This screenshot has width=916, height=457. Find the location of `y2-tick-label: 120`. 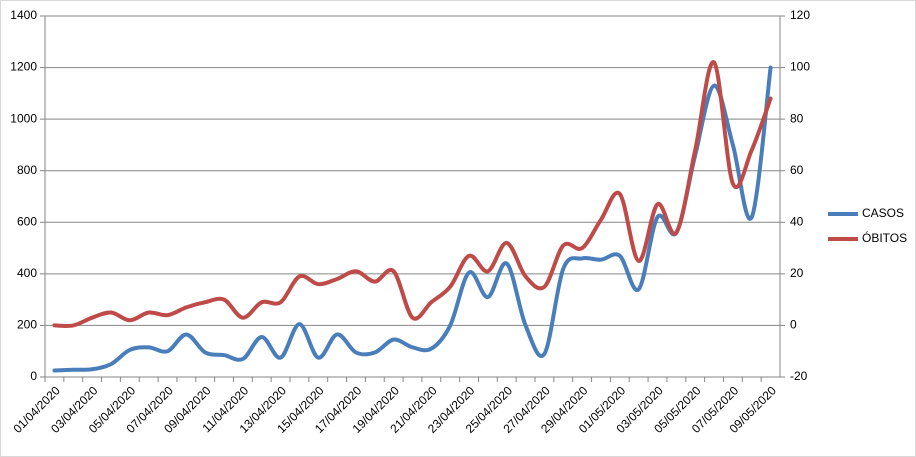

y2-tick-label: 120 is located at coordinates (800, 15).